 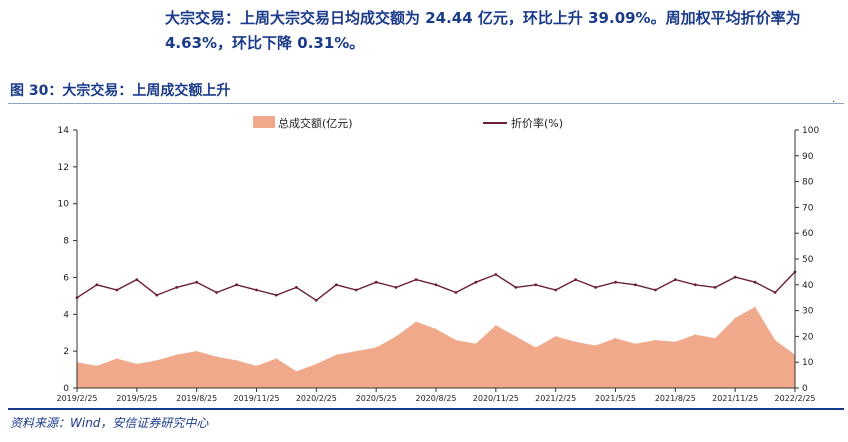 I want to click on x-tick-label: 2022/2/25, so click(x=794, y=398).